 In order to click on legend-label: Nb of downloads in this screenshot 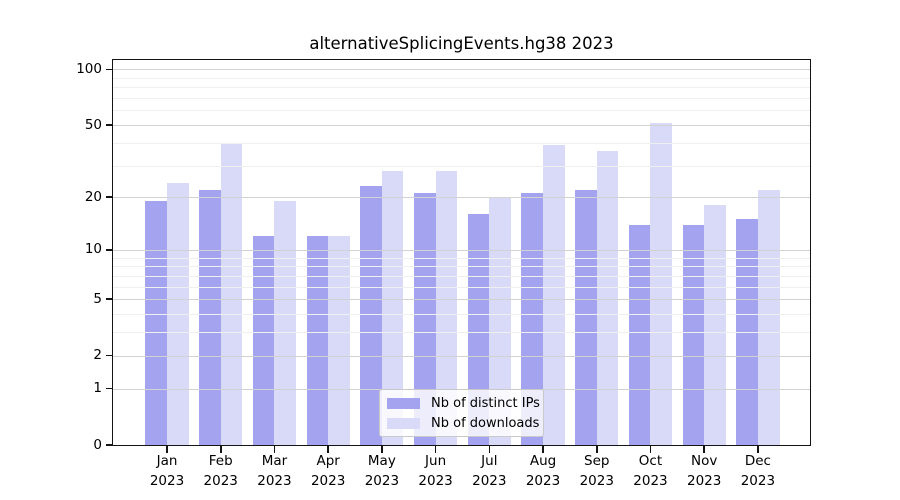, I will do `click(485, 423)`.